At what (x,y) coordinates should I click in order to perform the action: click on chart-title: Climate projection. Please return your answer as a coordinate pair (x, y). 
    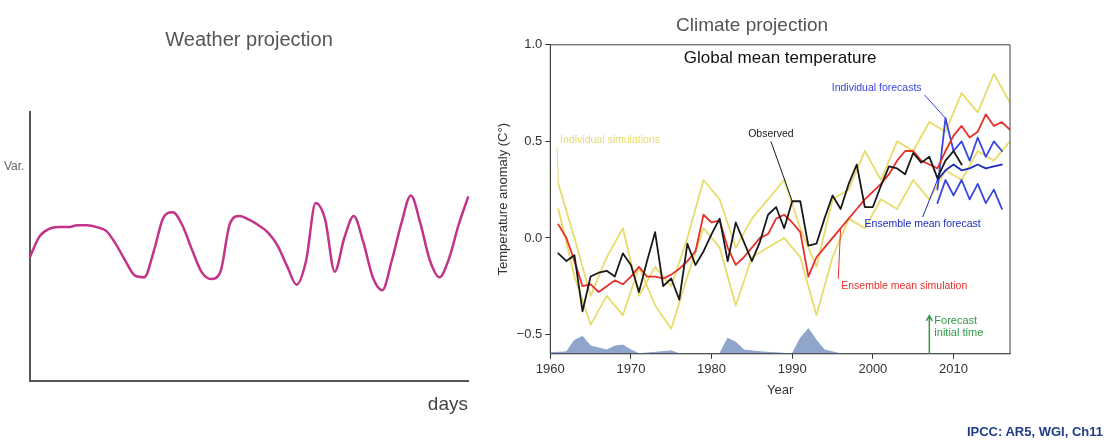
    Looking at the image, I should click on (752, 24).